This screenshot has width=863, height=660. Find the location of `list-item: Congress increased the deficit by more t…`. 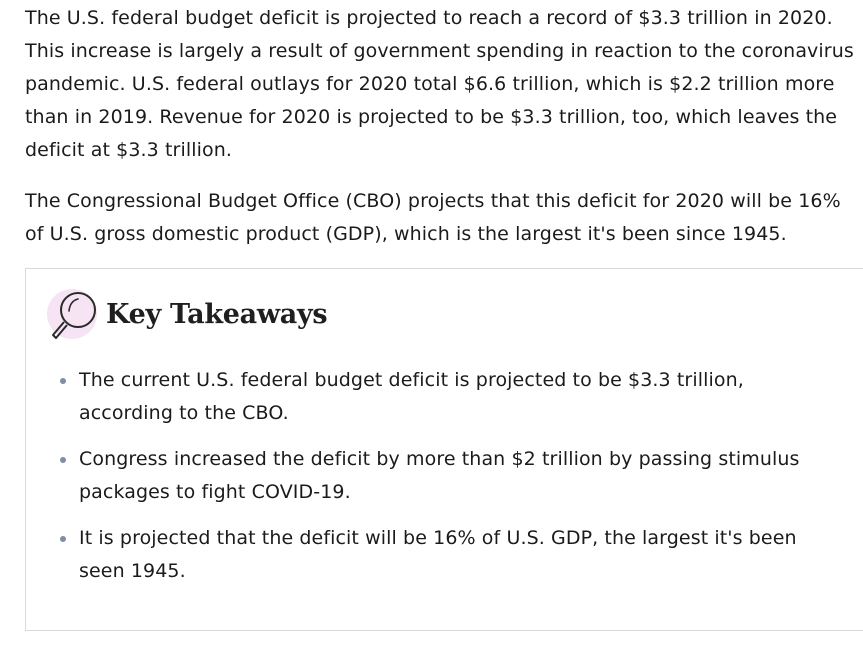

list-item: Congress increased the deficit by more t… is located at coordinates (445, 476).